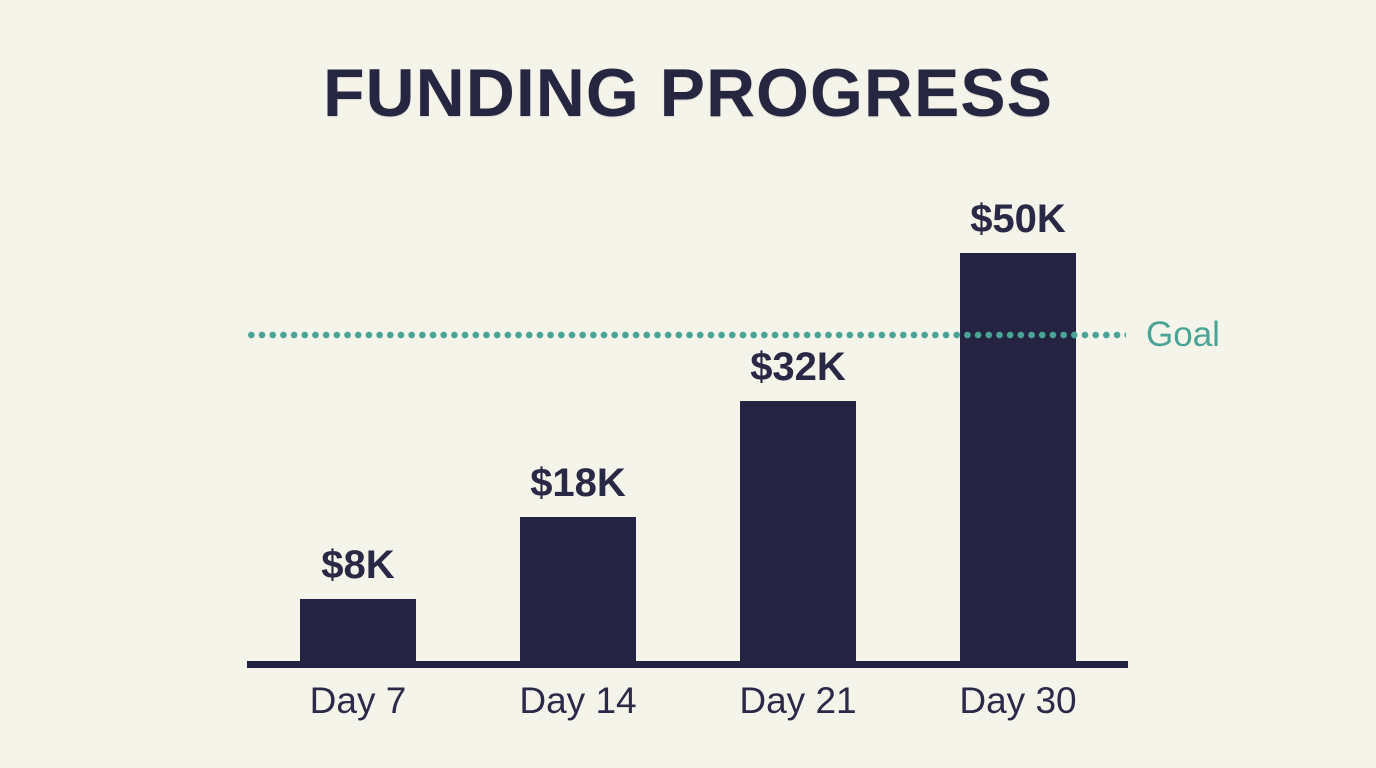  What do you see at coordinates (686, 335) in the screenshot?
I see `goal-dotted-line` at bounding box center [686, 335].